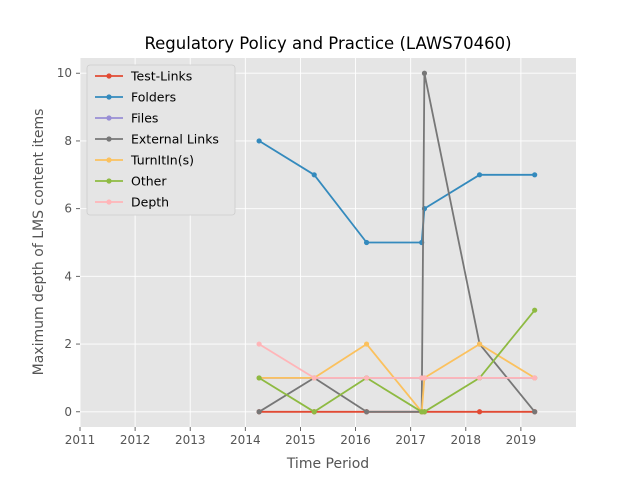 This screenshot has height=480, width=640. I want to click on legend-entry: TurnItIn(s), so click(144, 160).